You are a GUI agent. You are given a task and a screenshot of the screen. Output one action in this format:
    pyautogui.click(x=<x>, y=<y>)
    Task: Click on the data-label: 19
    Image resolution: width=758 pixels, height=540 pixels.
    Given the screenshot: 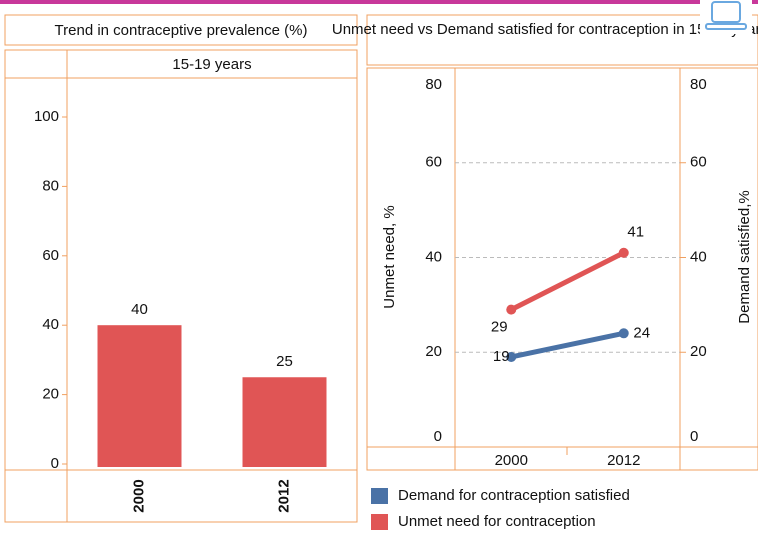 What is the action you would take?
    pyautogui.click(x=501, y=356)
    